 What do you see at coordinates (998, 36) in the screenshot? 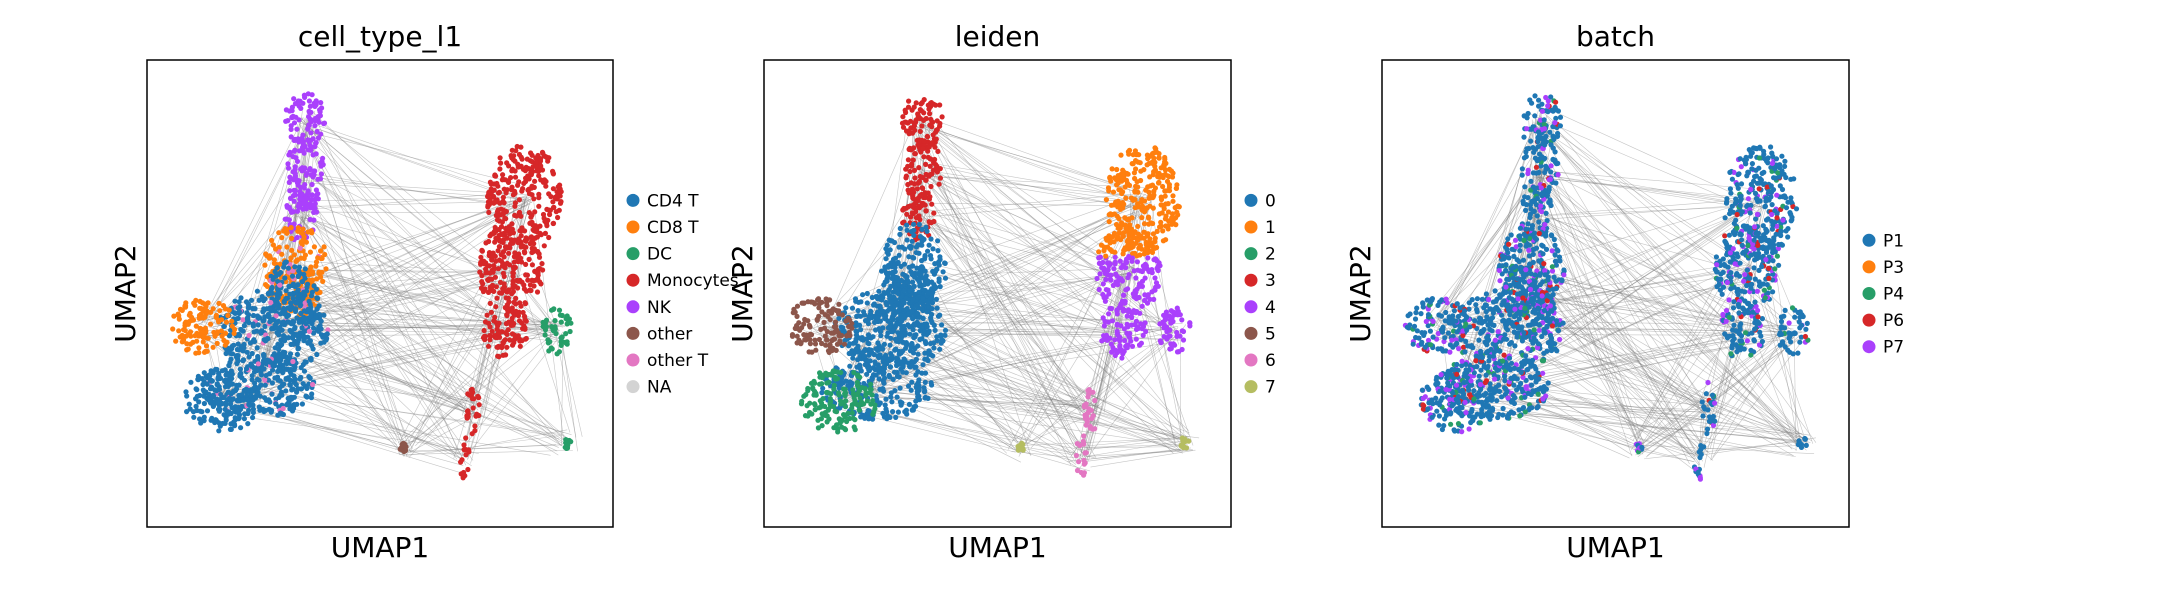
I see `p1-title: leiden` at bounding box center [998, 36].